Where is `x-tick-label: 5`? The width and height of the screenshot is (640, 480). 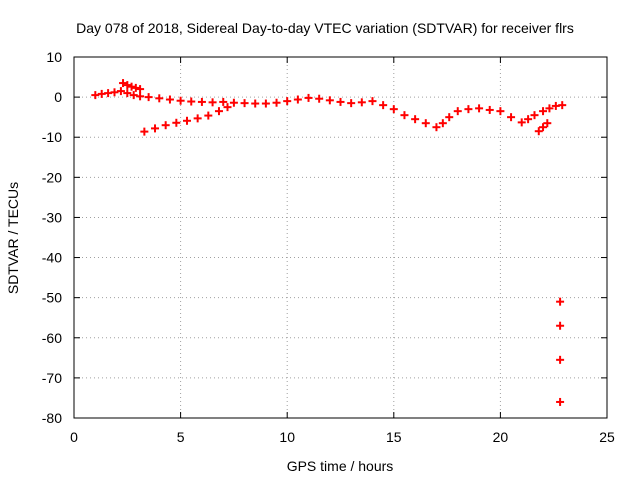
x-tick-label: 5 is located at coordinates (181, 437).